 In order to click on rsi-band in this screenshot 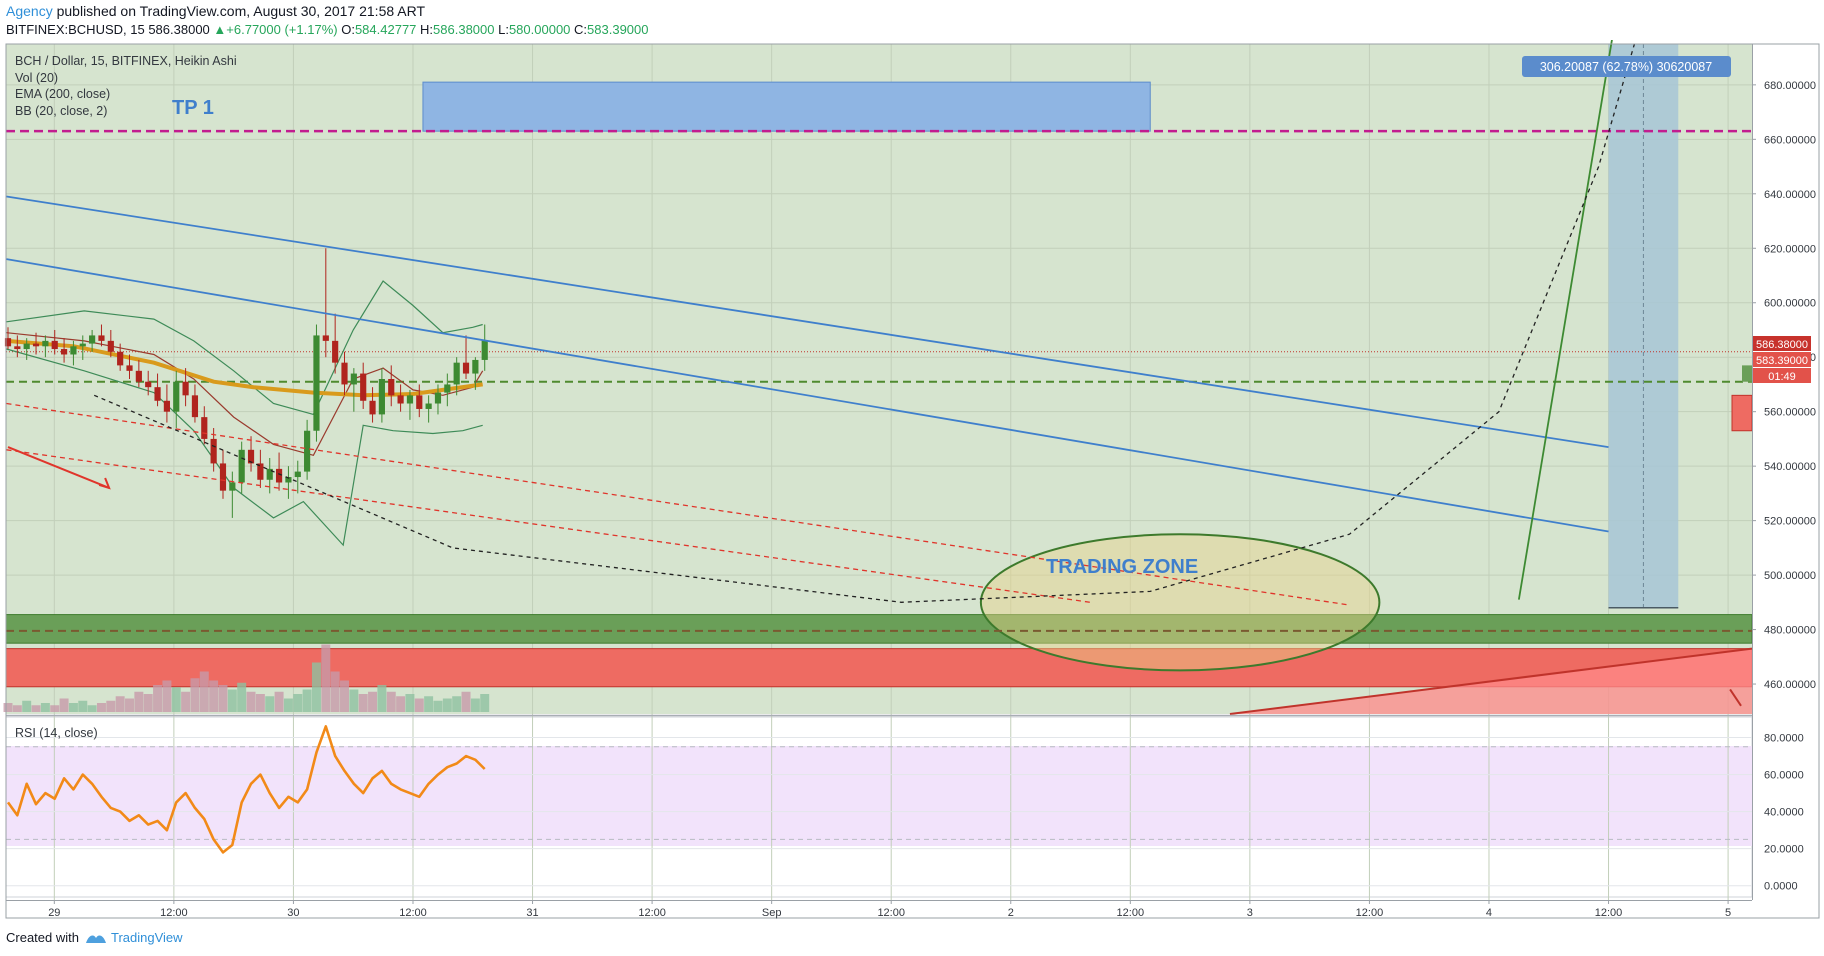, I will do `click(879, 796)`.